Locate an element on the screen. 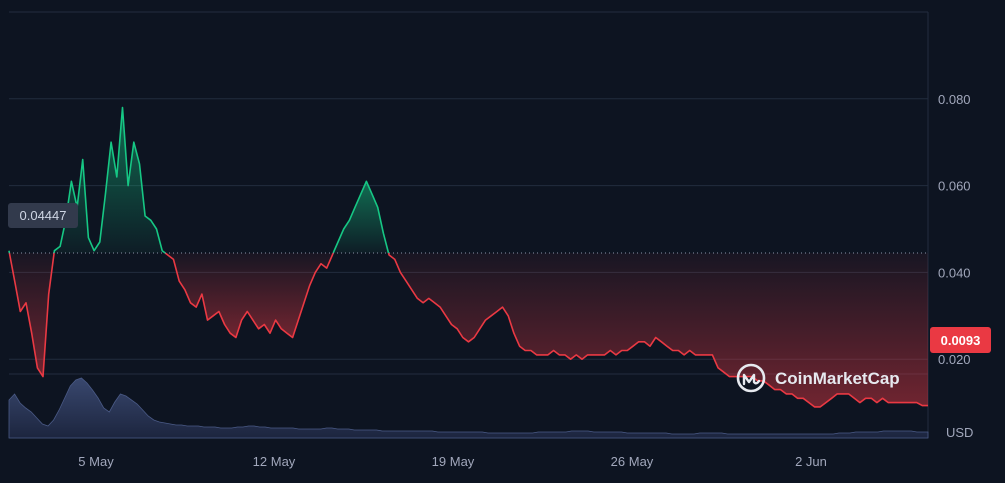 The image size is (1005, 483). volume-area-shape is located at coordinates (468, 408).